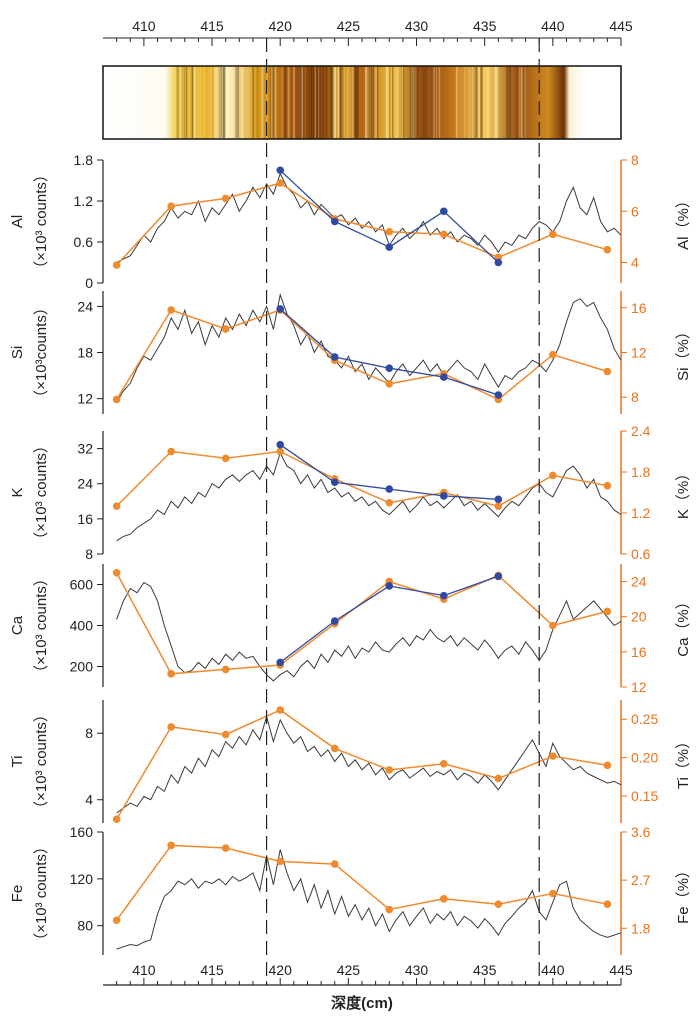  Describe the element at coordinates (85, 399) in the screenshot. I see `left-tick-label: 12` at that location.